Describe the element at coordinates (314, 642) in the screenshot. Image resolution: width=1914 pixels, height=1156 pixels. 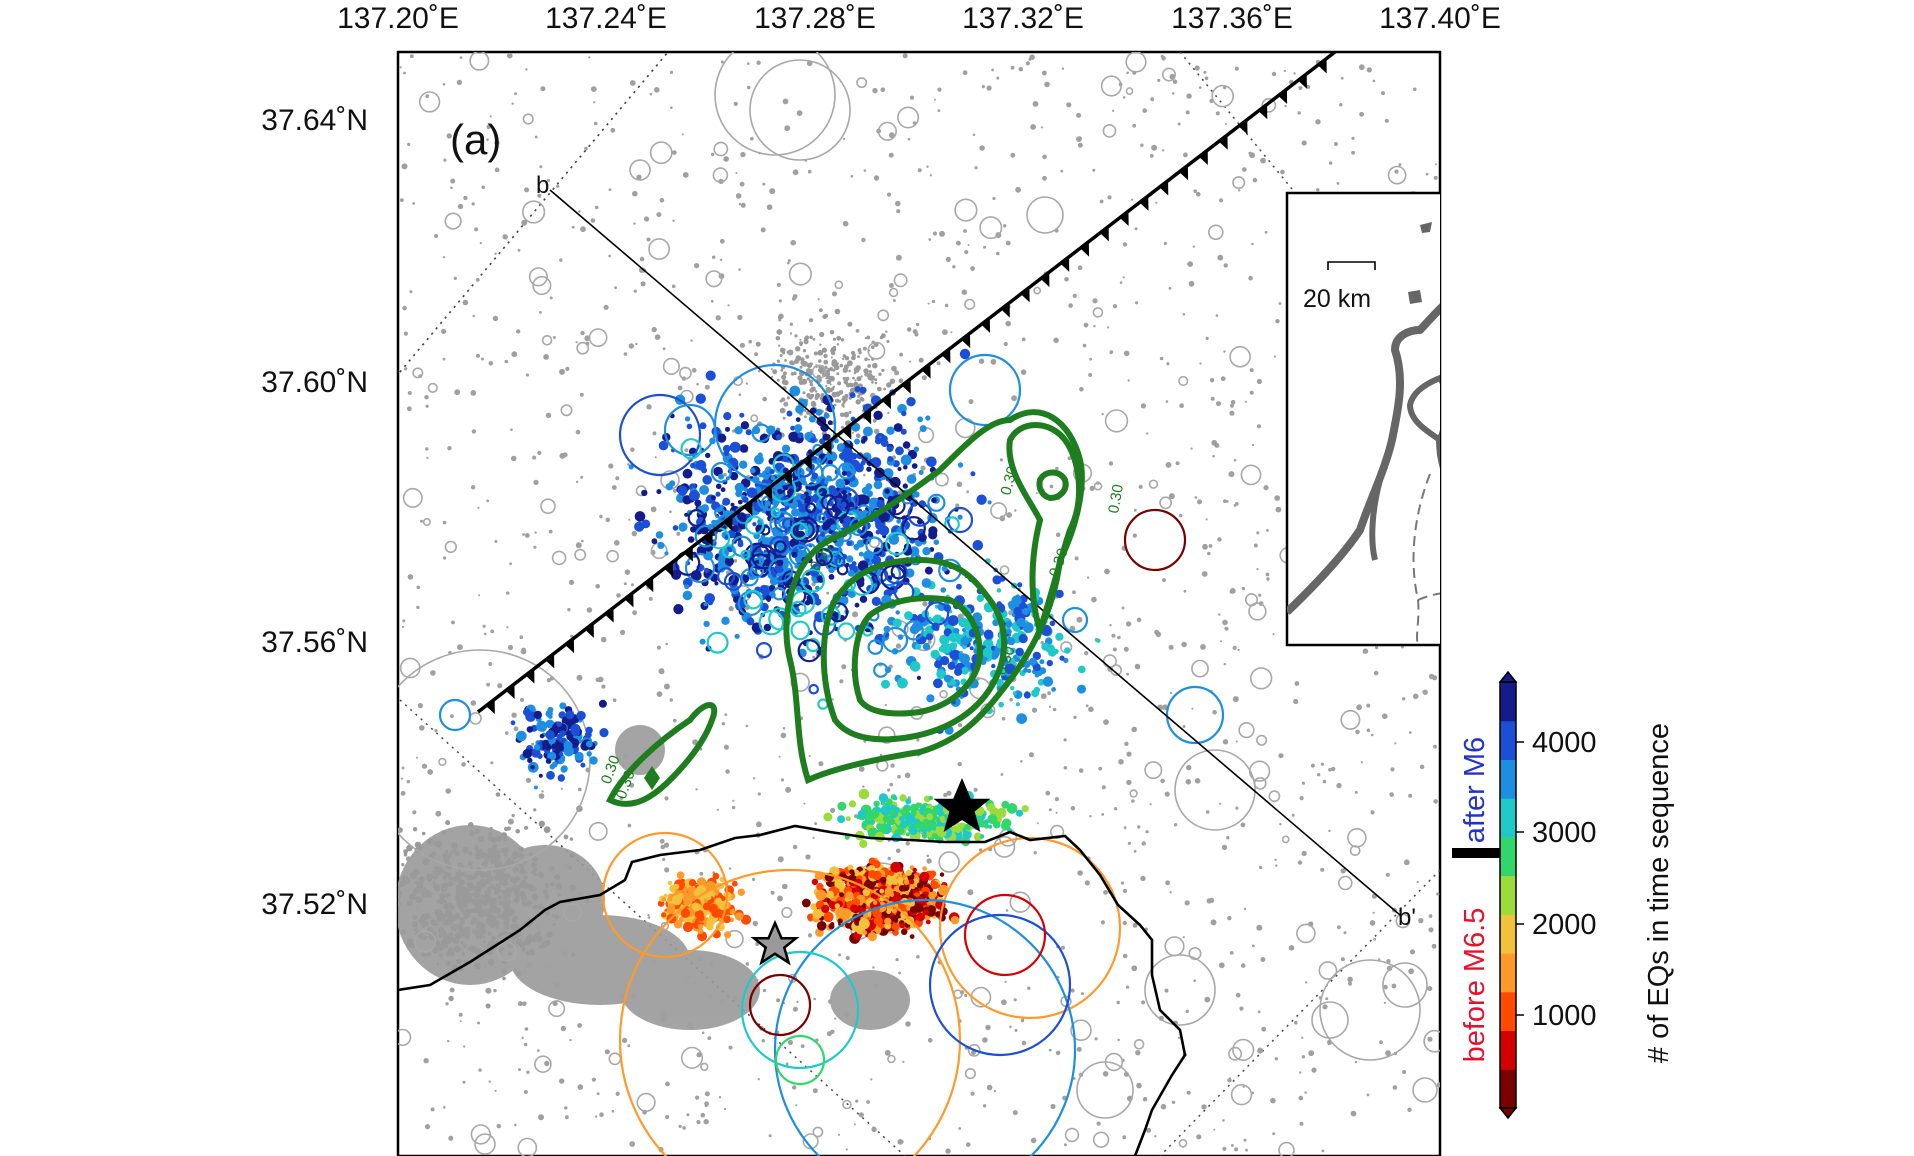
I see `lat-tick-label: 37.56˚N` at that location.